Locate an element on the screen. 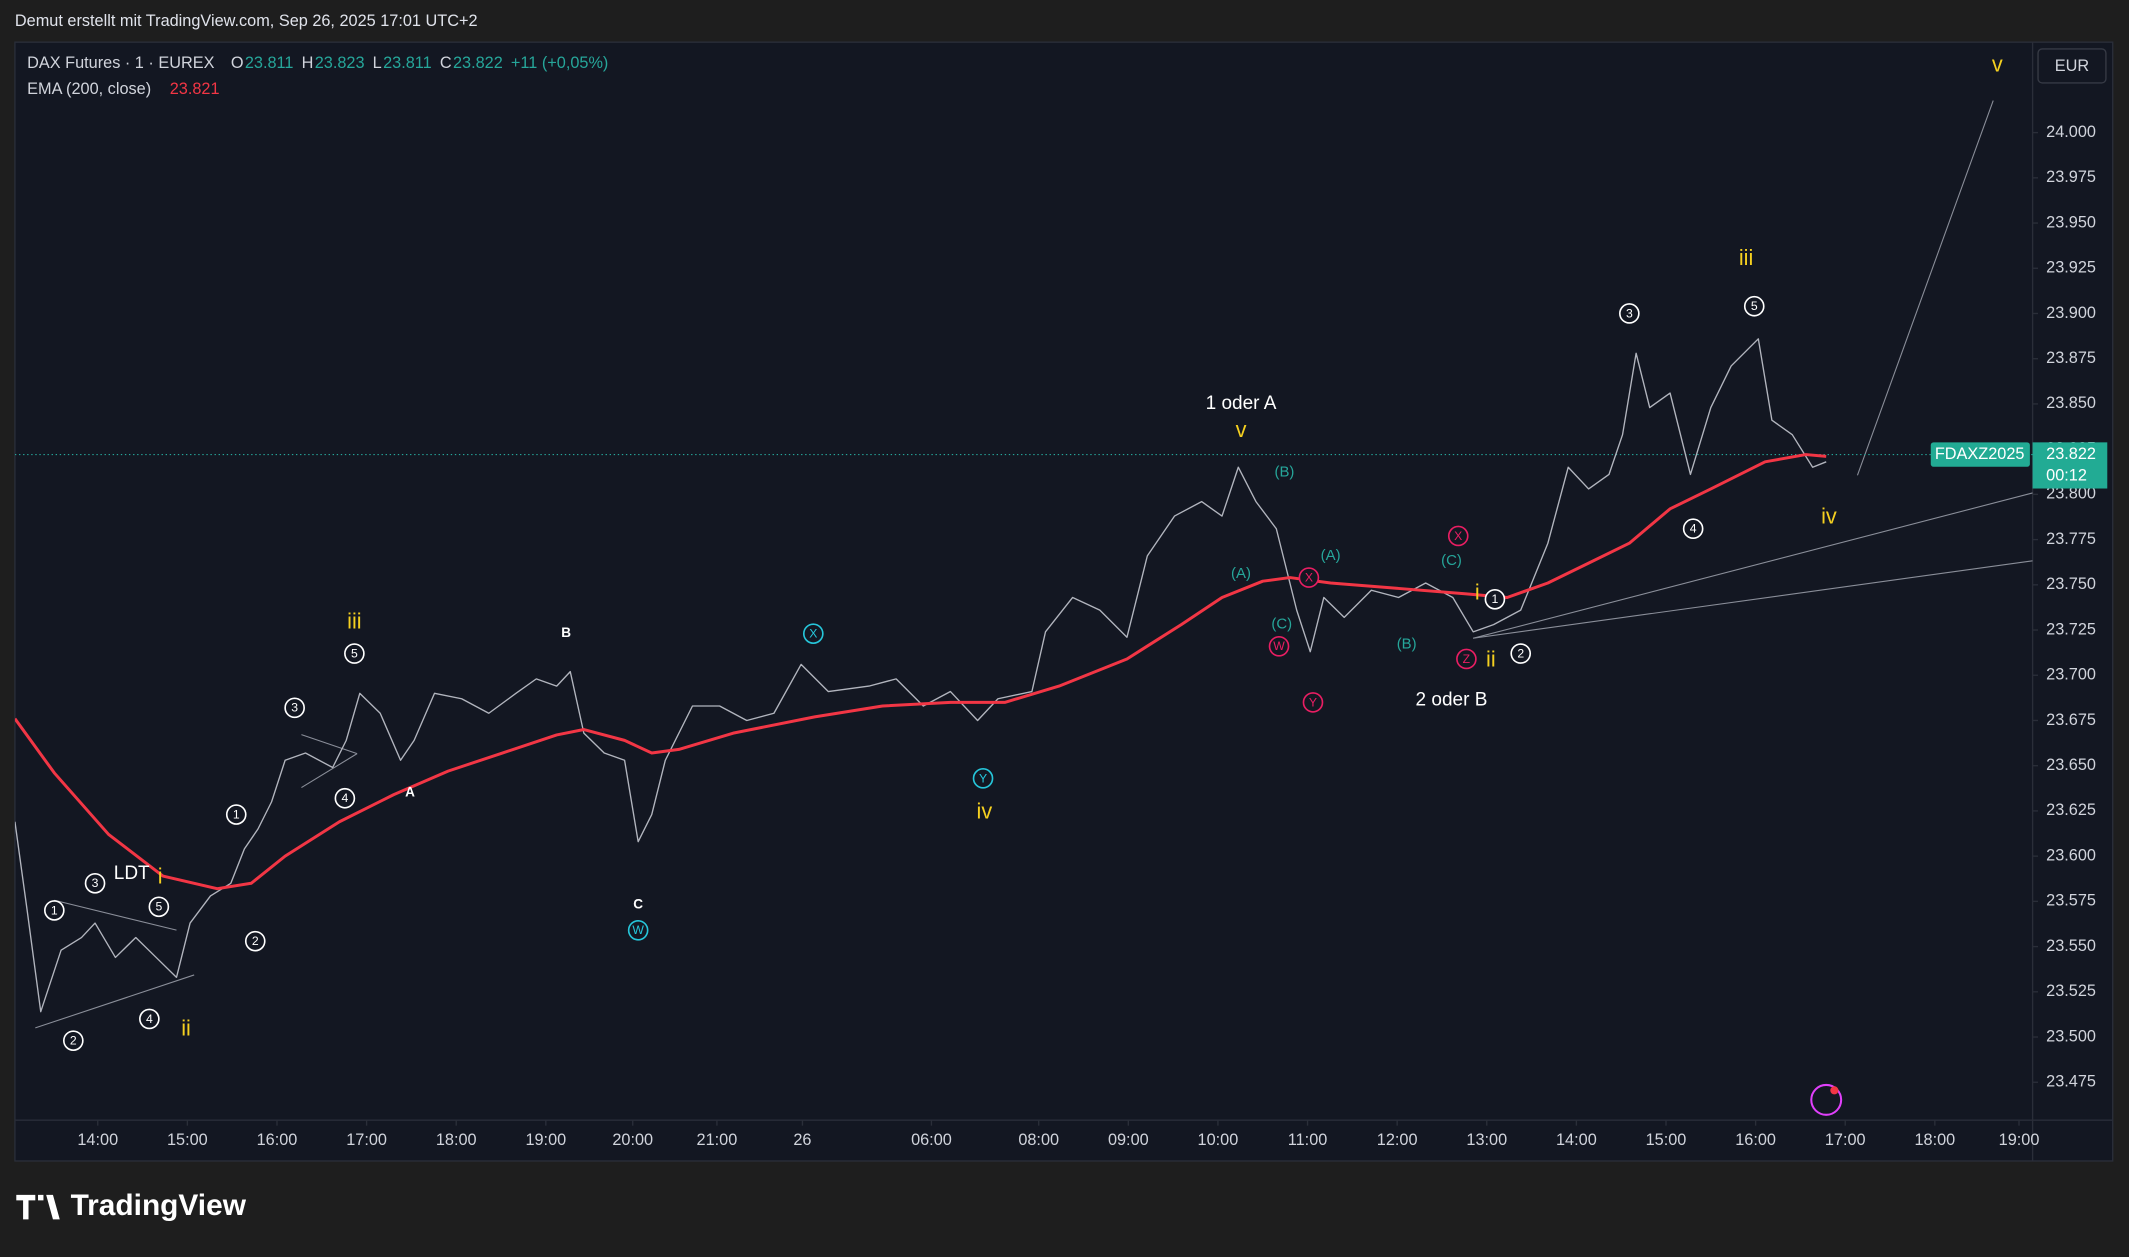 Image resolution: width=2129 pixels, height=1257 pixels. currency-button is located at coordinates (2072, 66).